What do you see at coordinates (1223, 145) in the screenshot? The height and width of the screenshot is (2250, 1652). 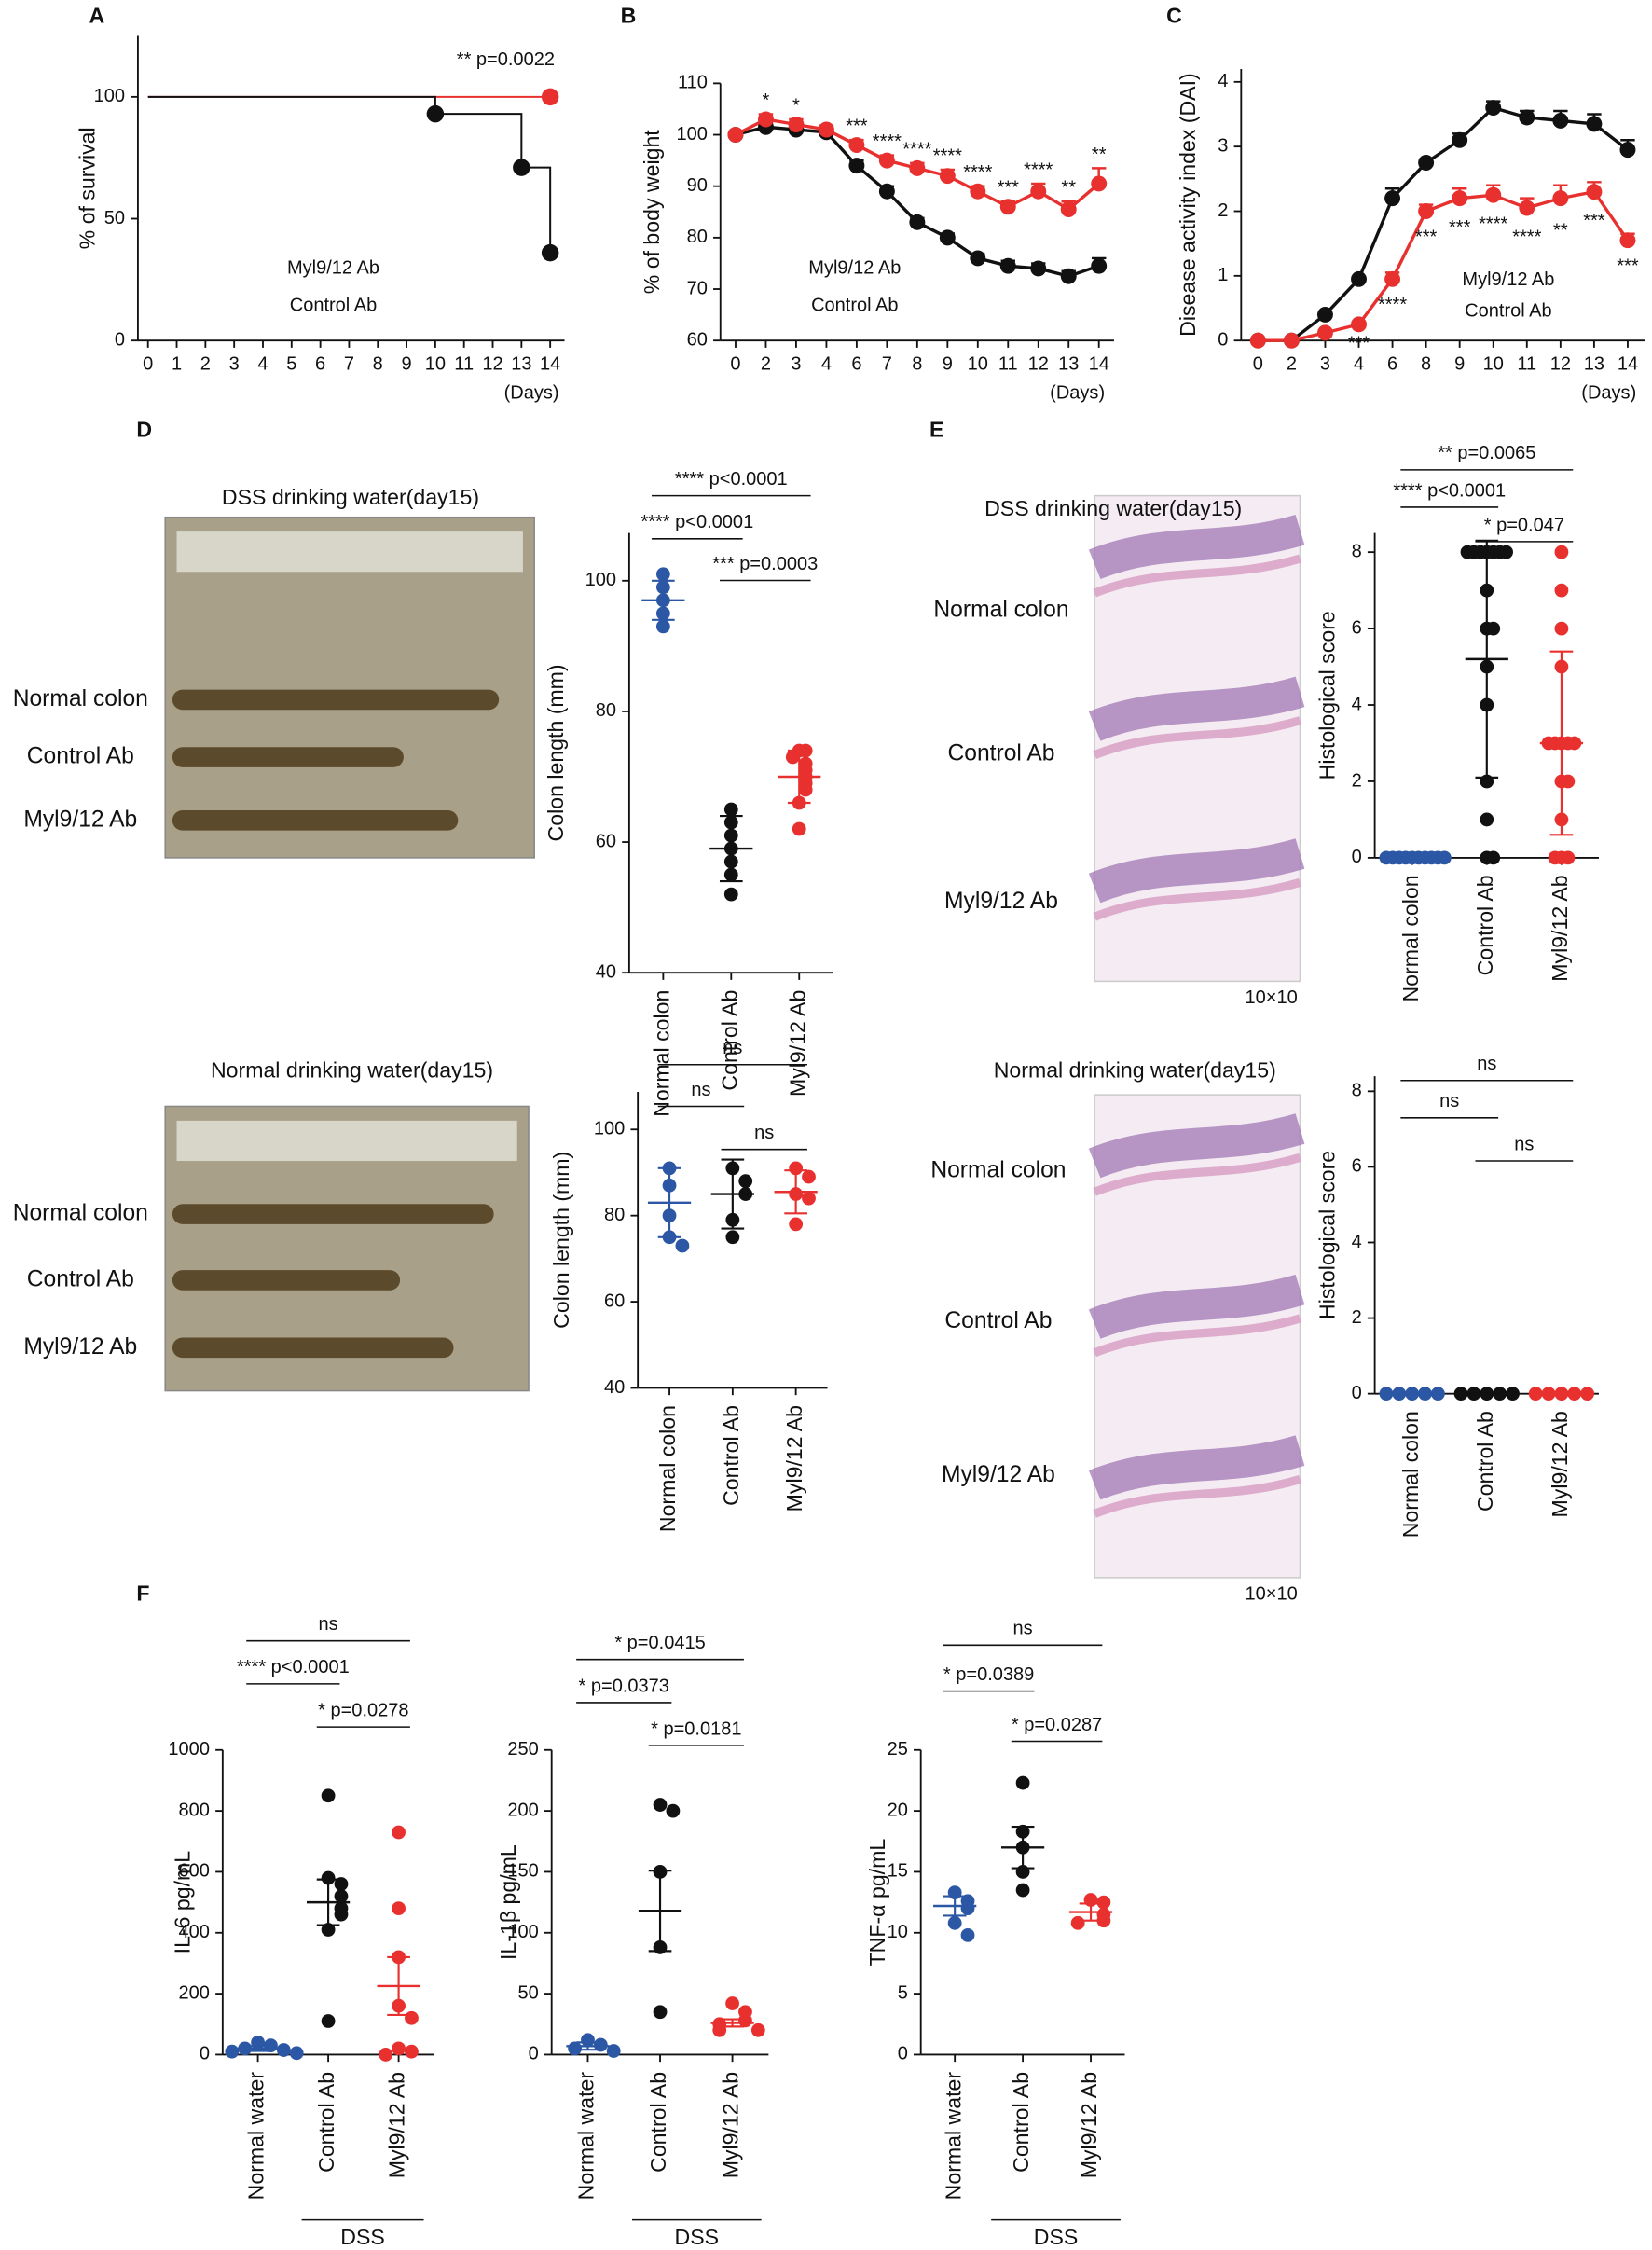 I see `y-tick-label: 3` at bounding box center [1223, 145].